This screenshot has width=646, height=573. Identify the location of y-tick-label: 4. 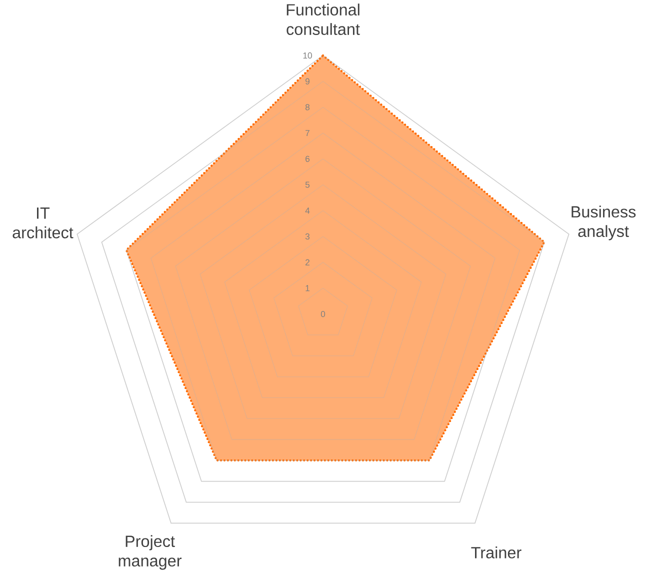
(307, 210).